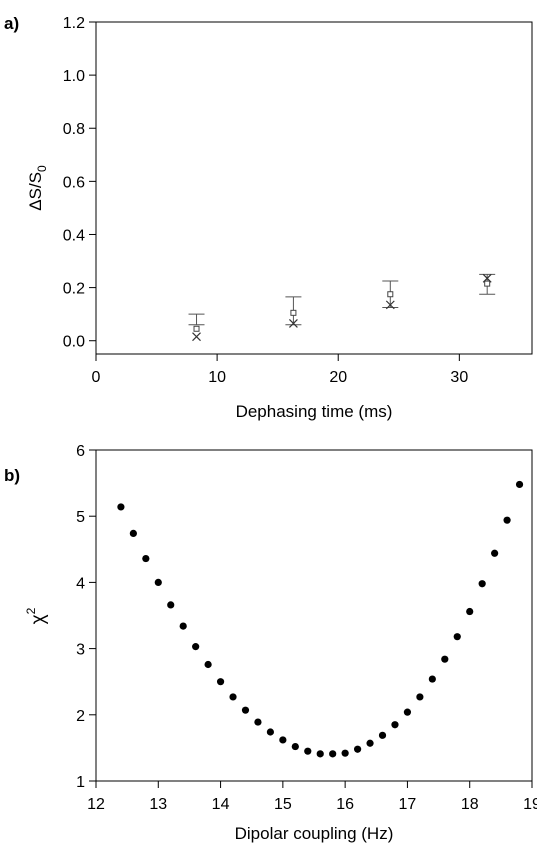 The image size is (537, 852). Describe the element at coordinates (470, 804) in the screenshot. I see `chart-b-x-tick-label: 18` at that location.